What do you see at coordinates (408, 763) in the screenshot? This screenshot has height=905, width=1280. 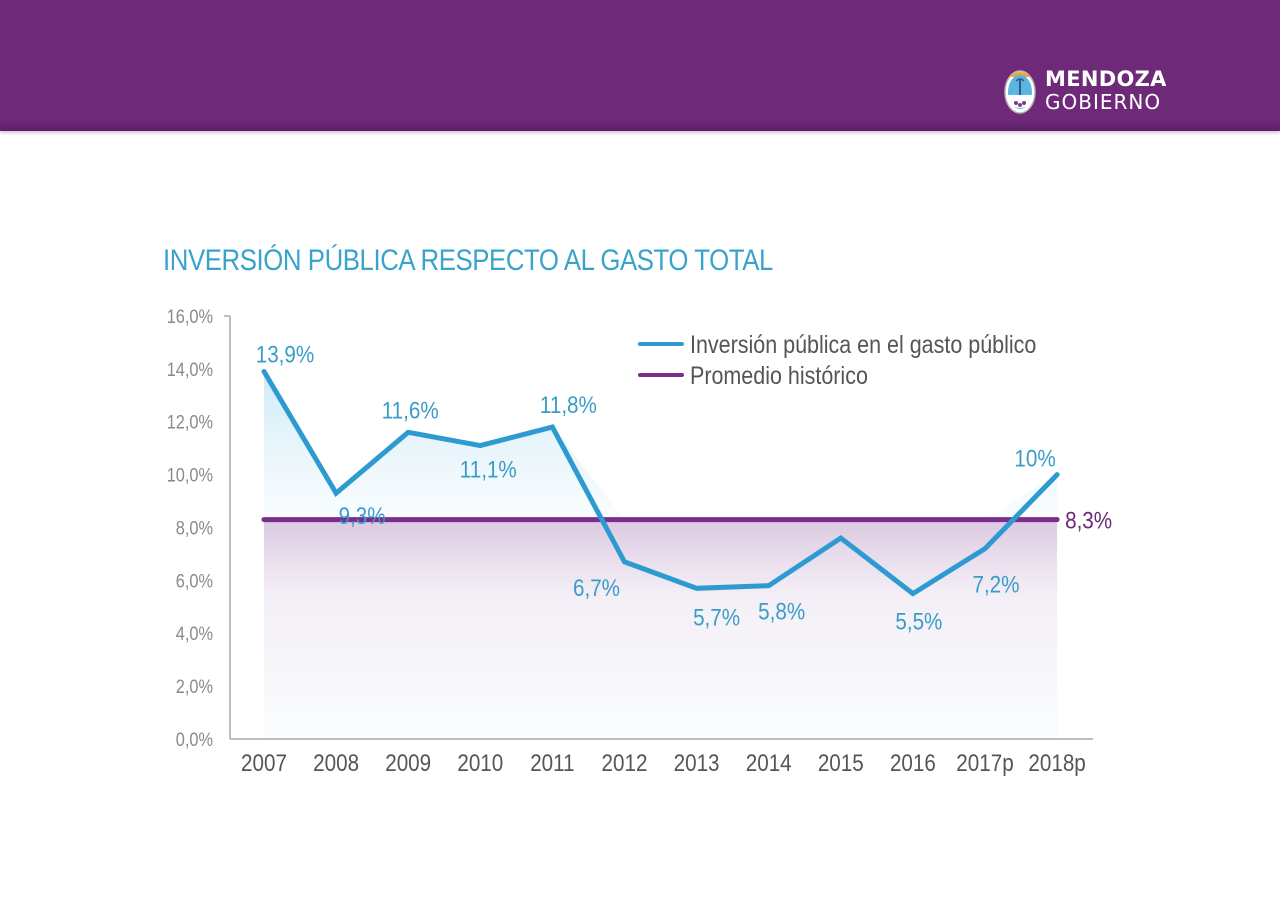 I see `x-tick-label: 2009` at bounding box center [408, 763].